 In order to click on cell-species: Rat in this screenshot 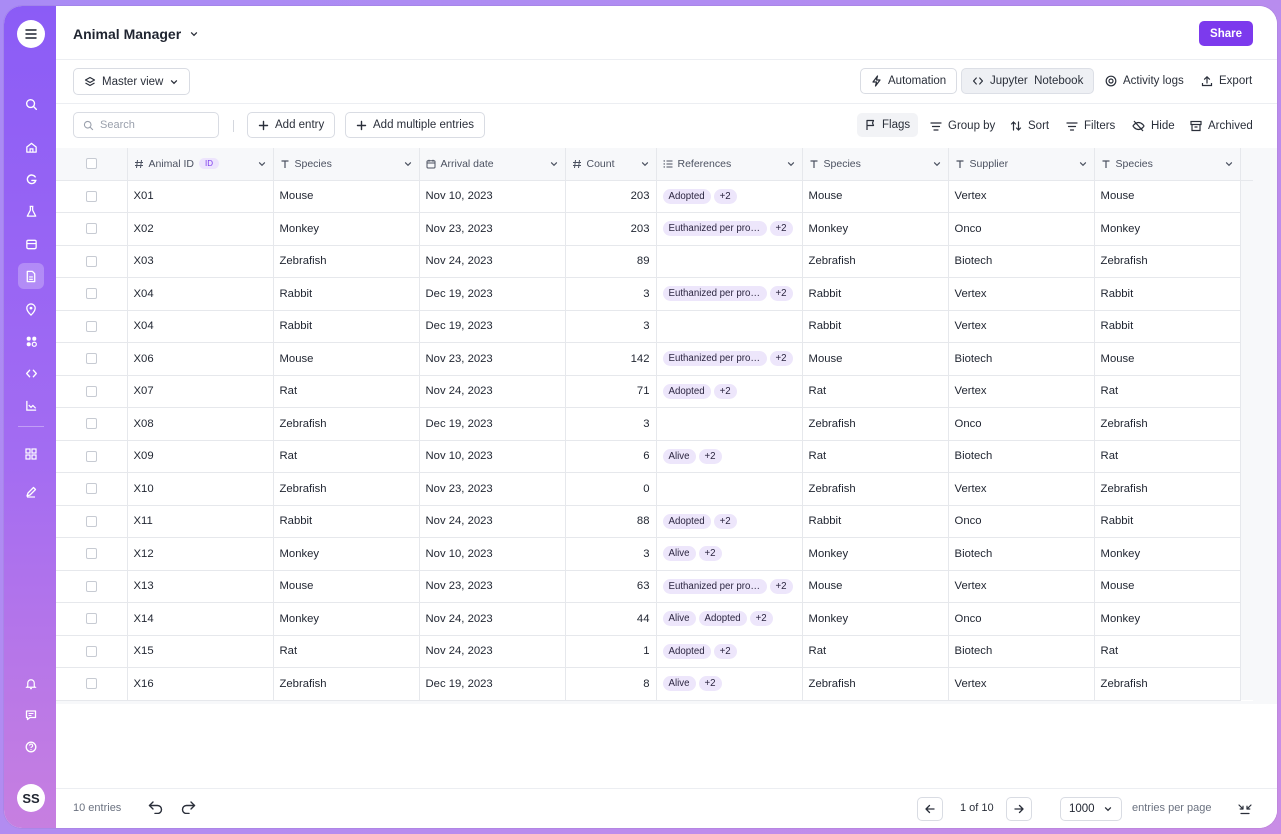, I will do `click(346, 391)`.